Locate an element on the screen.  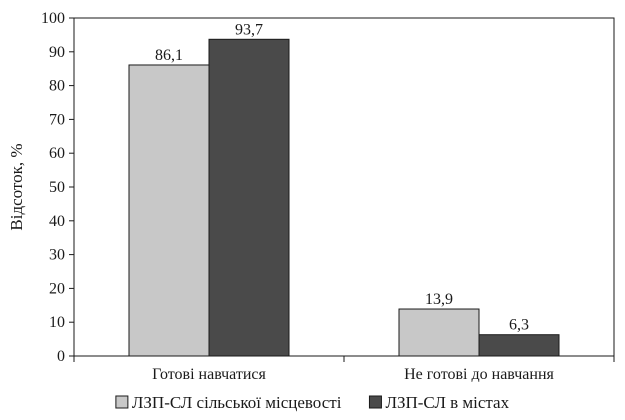
legend-item: ЛЗП-СЛ в містах is located at coordinates (439, 402).